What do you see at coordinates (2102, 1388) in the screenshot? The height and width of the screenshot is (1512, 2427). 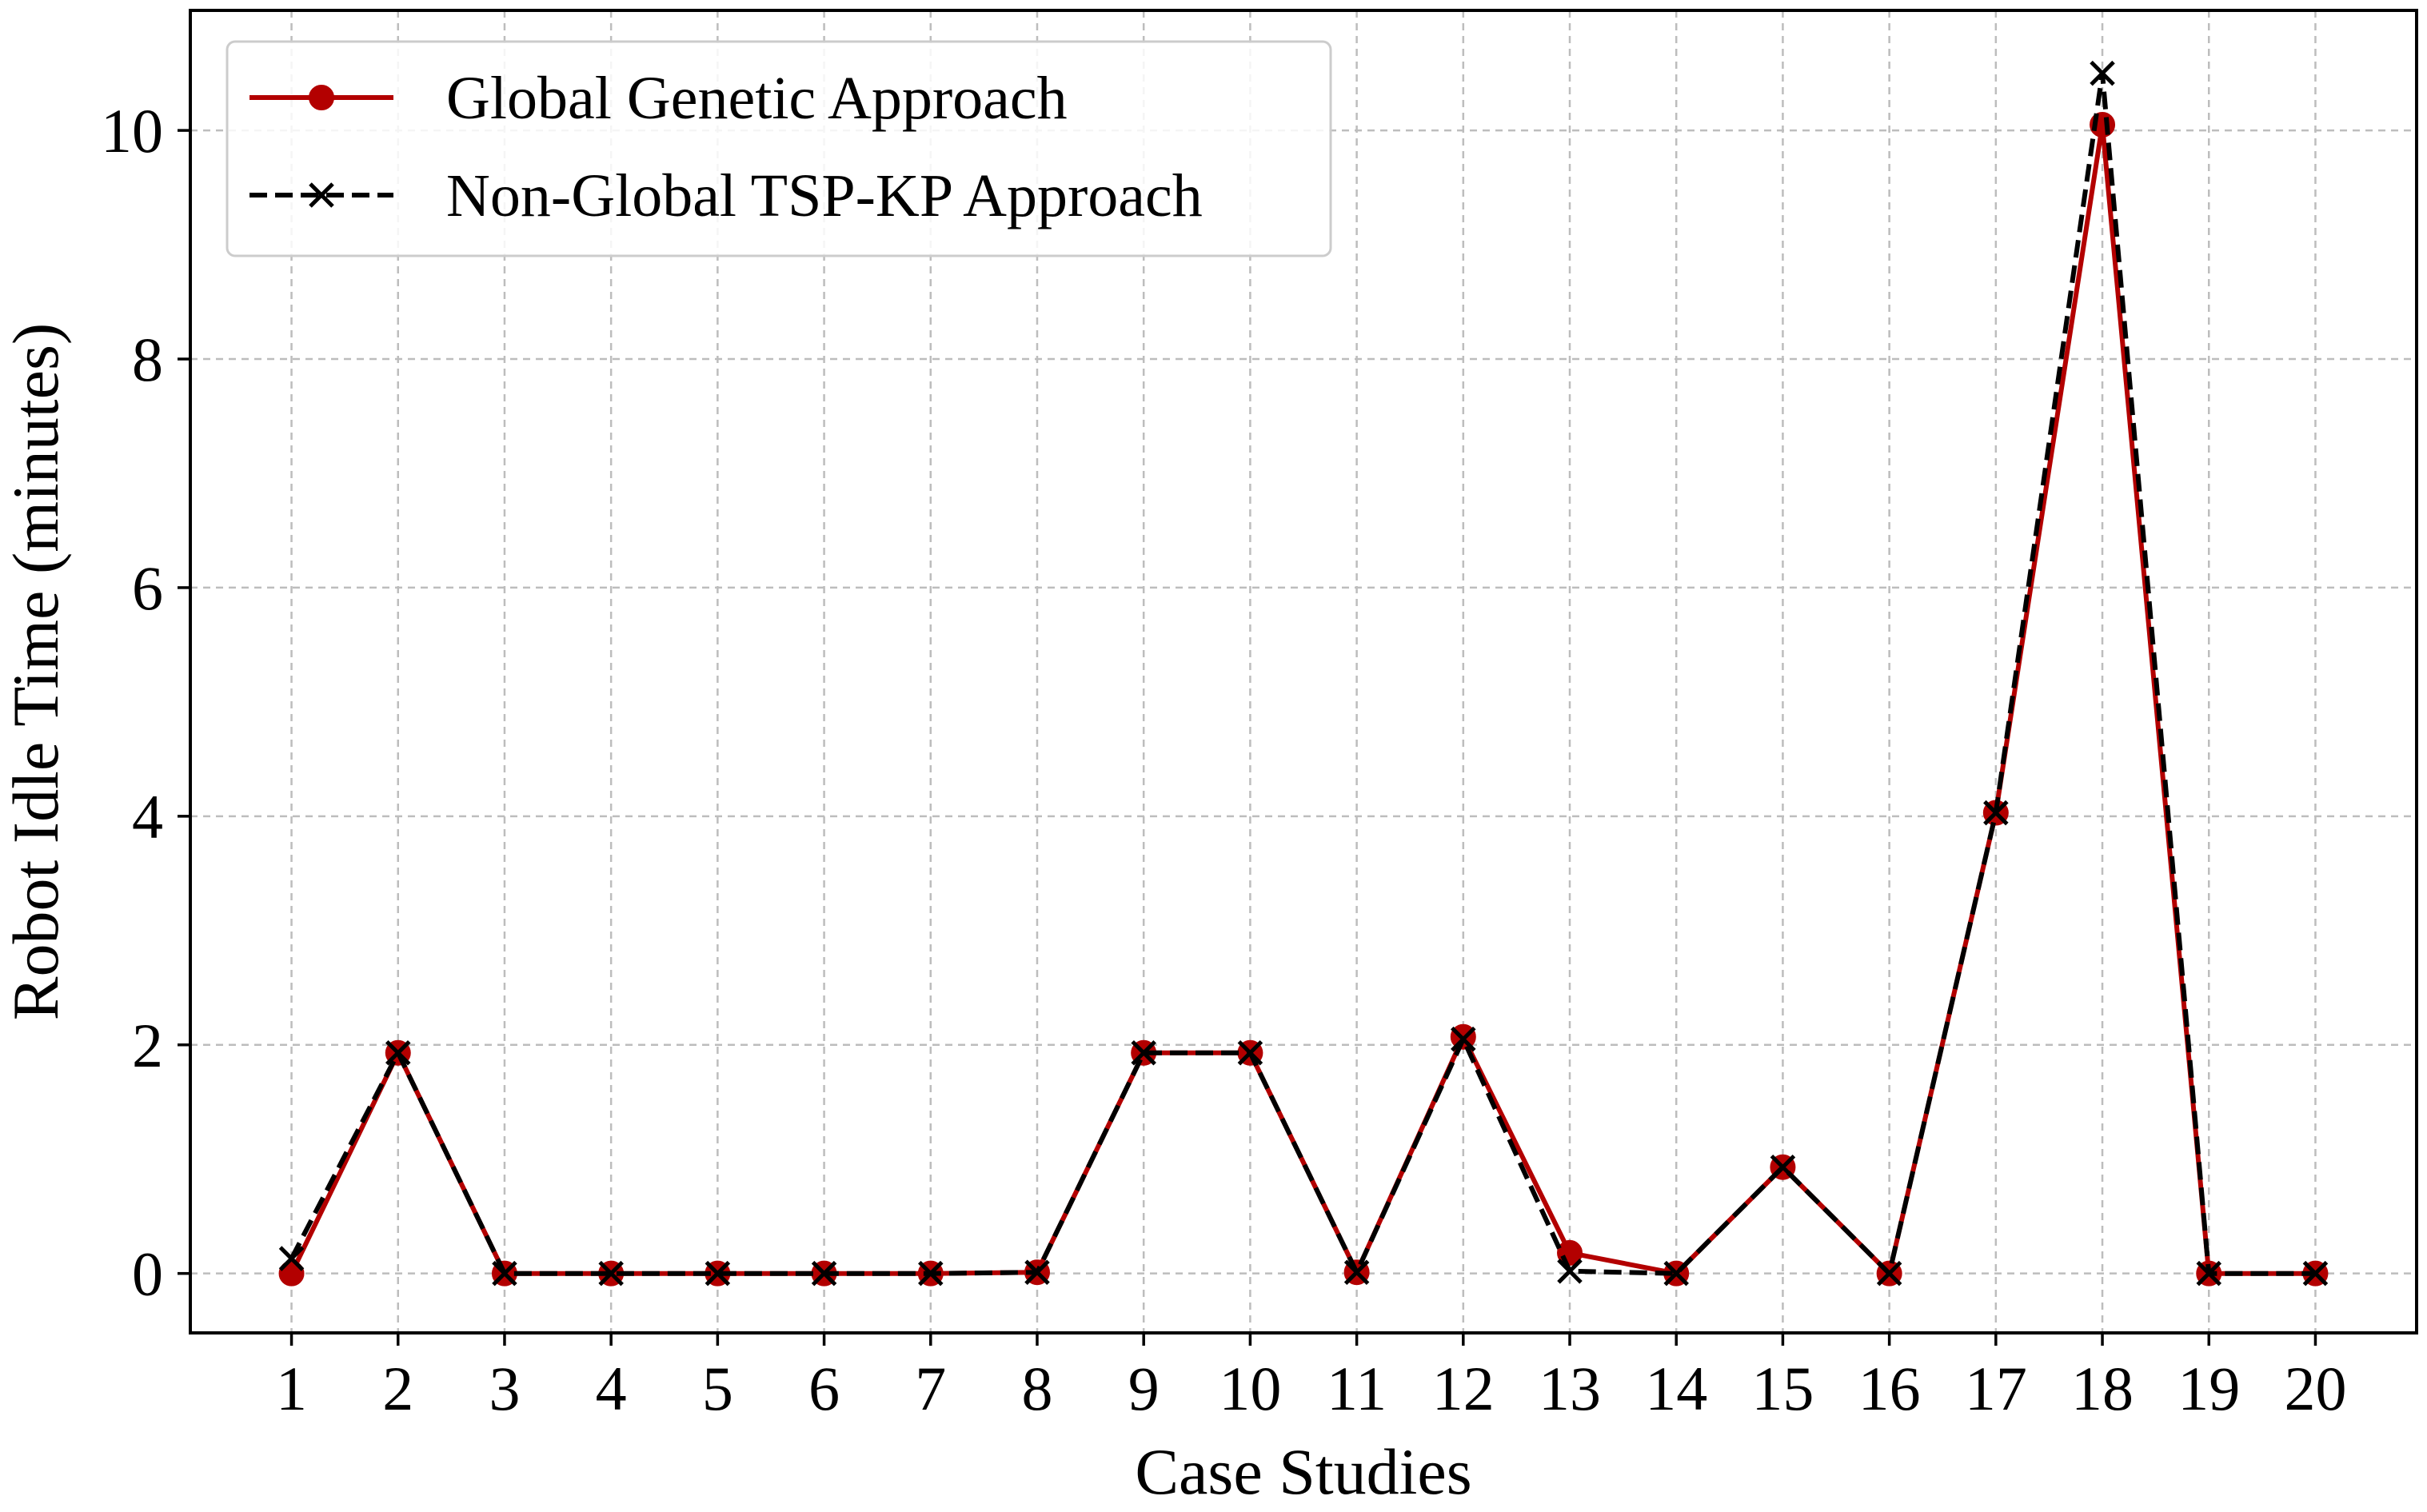 I see `x-tick-label: 18` at bounding box center [2102, 1388].